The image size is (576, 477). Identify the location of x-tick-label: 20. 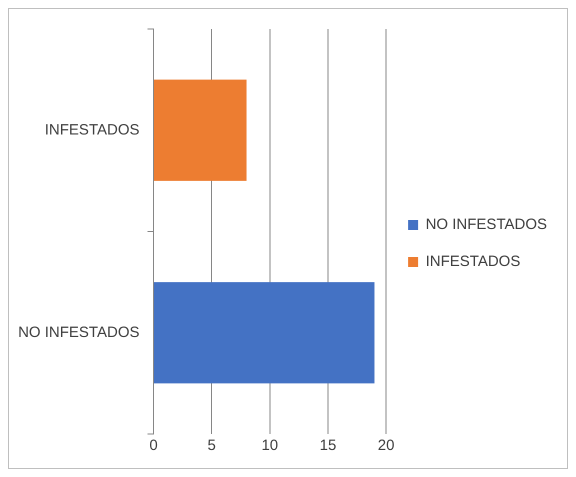
(386, 445).